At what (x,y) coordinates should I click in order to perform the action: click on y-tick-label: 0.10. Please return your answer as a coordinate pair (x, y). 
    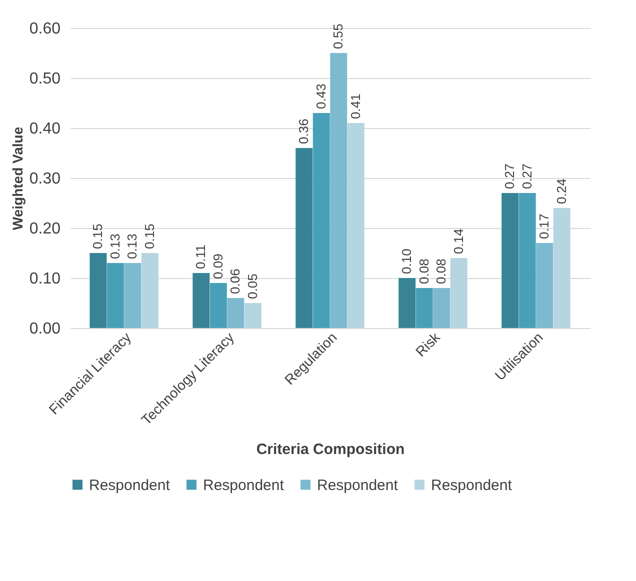
    Looking at the image, I should click on (45, 279).